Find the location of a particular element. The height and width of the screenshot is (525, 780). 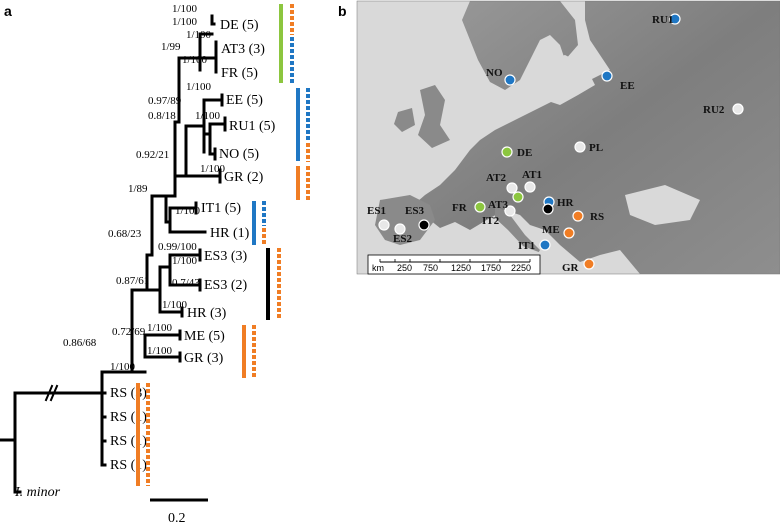

site-label: GR is located at coordinates (571, 268).